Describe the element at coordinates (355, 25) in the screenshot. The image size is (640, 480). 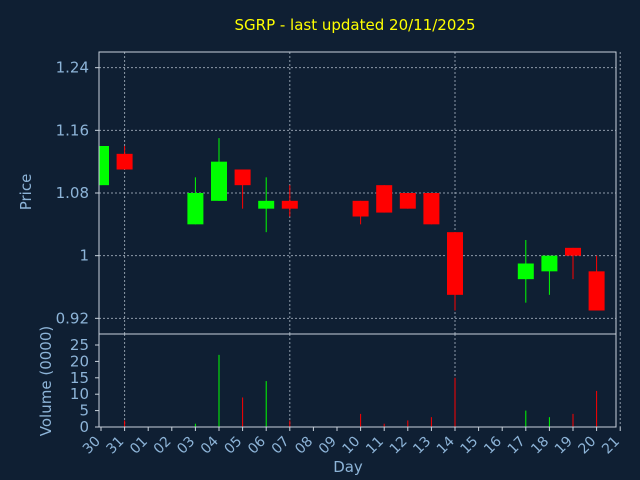
I see `chart-title: SGRP - last updated 20/11/2025` at that location.